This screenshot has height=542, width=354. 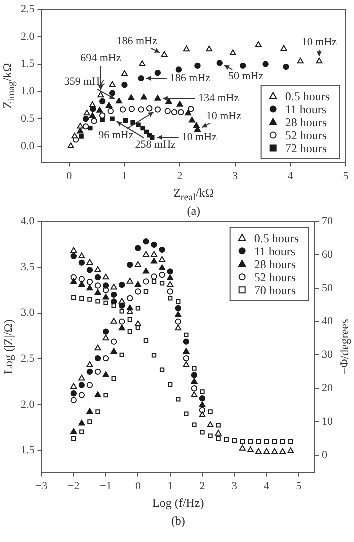 What do you see at coordinates (155, 144) in the screenshot?
I see `annotation: 258 mHz` at bounding box center [155, 144].